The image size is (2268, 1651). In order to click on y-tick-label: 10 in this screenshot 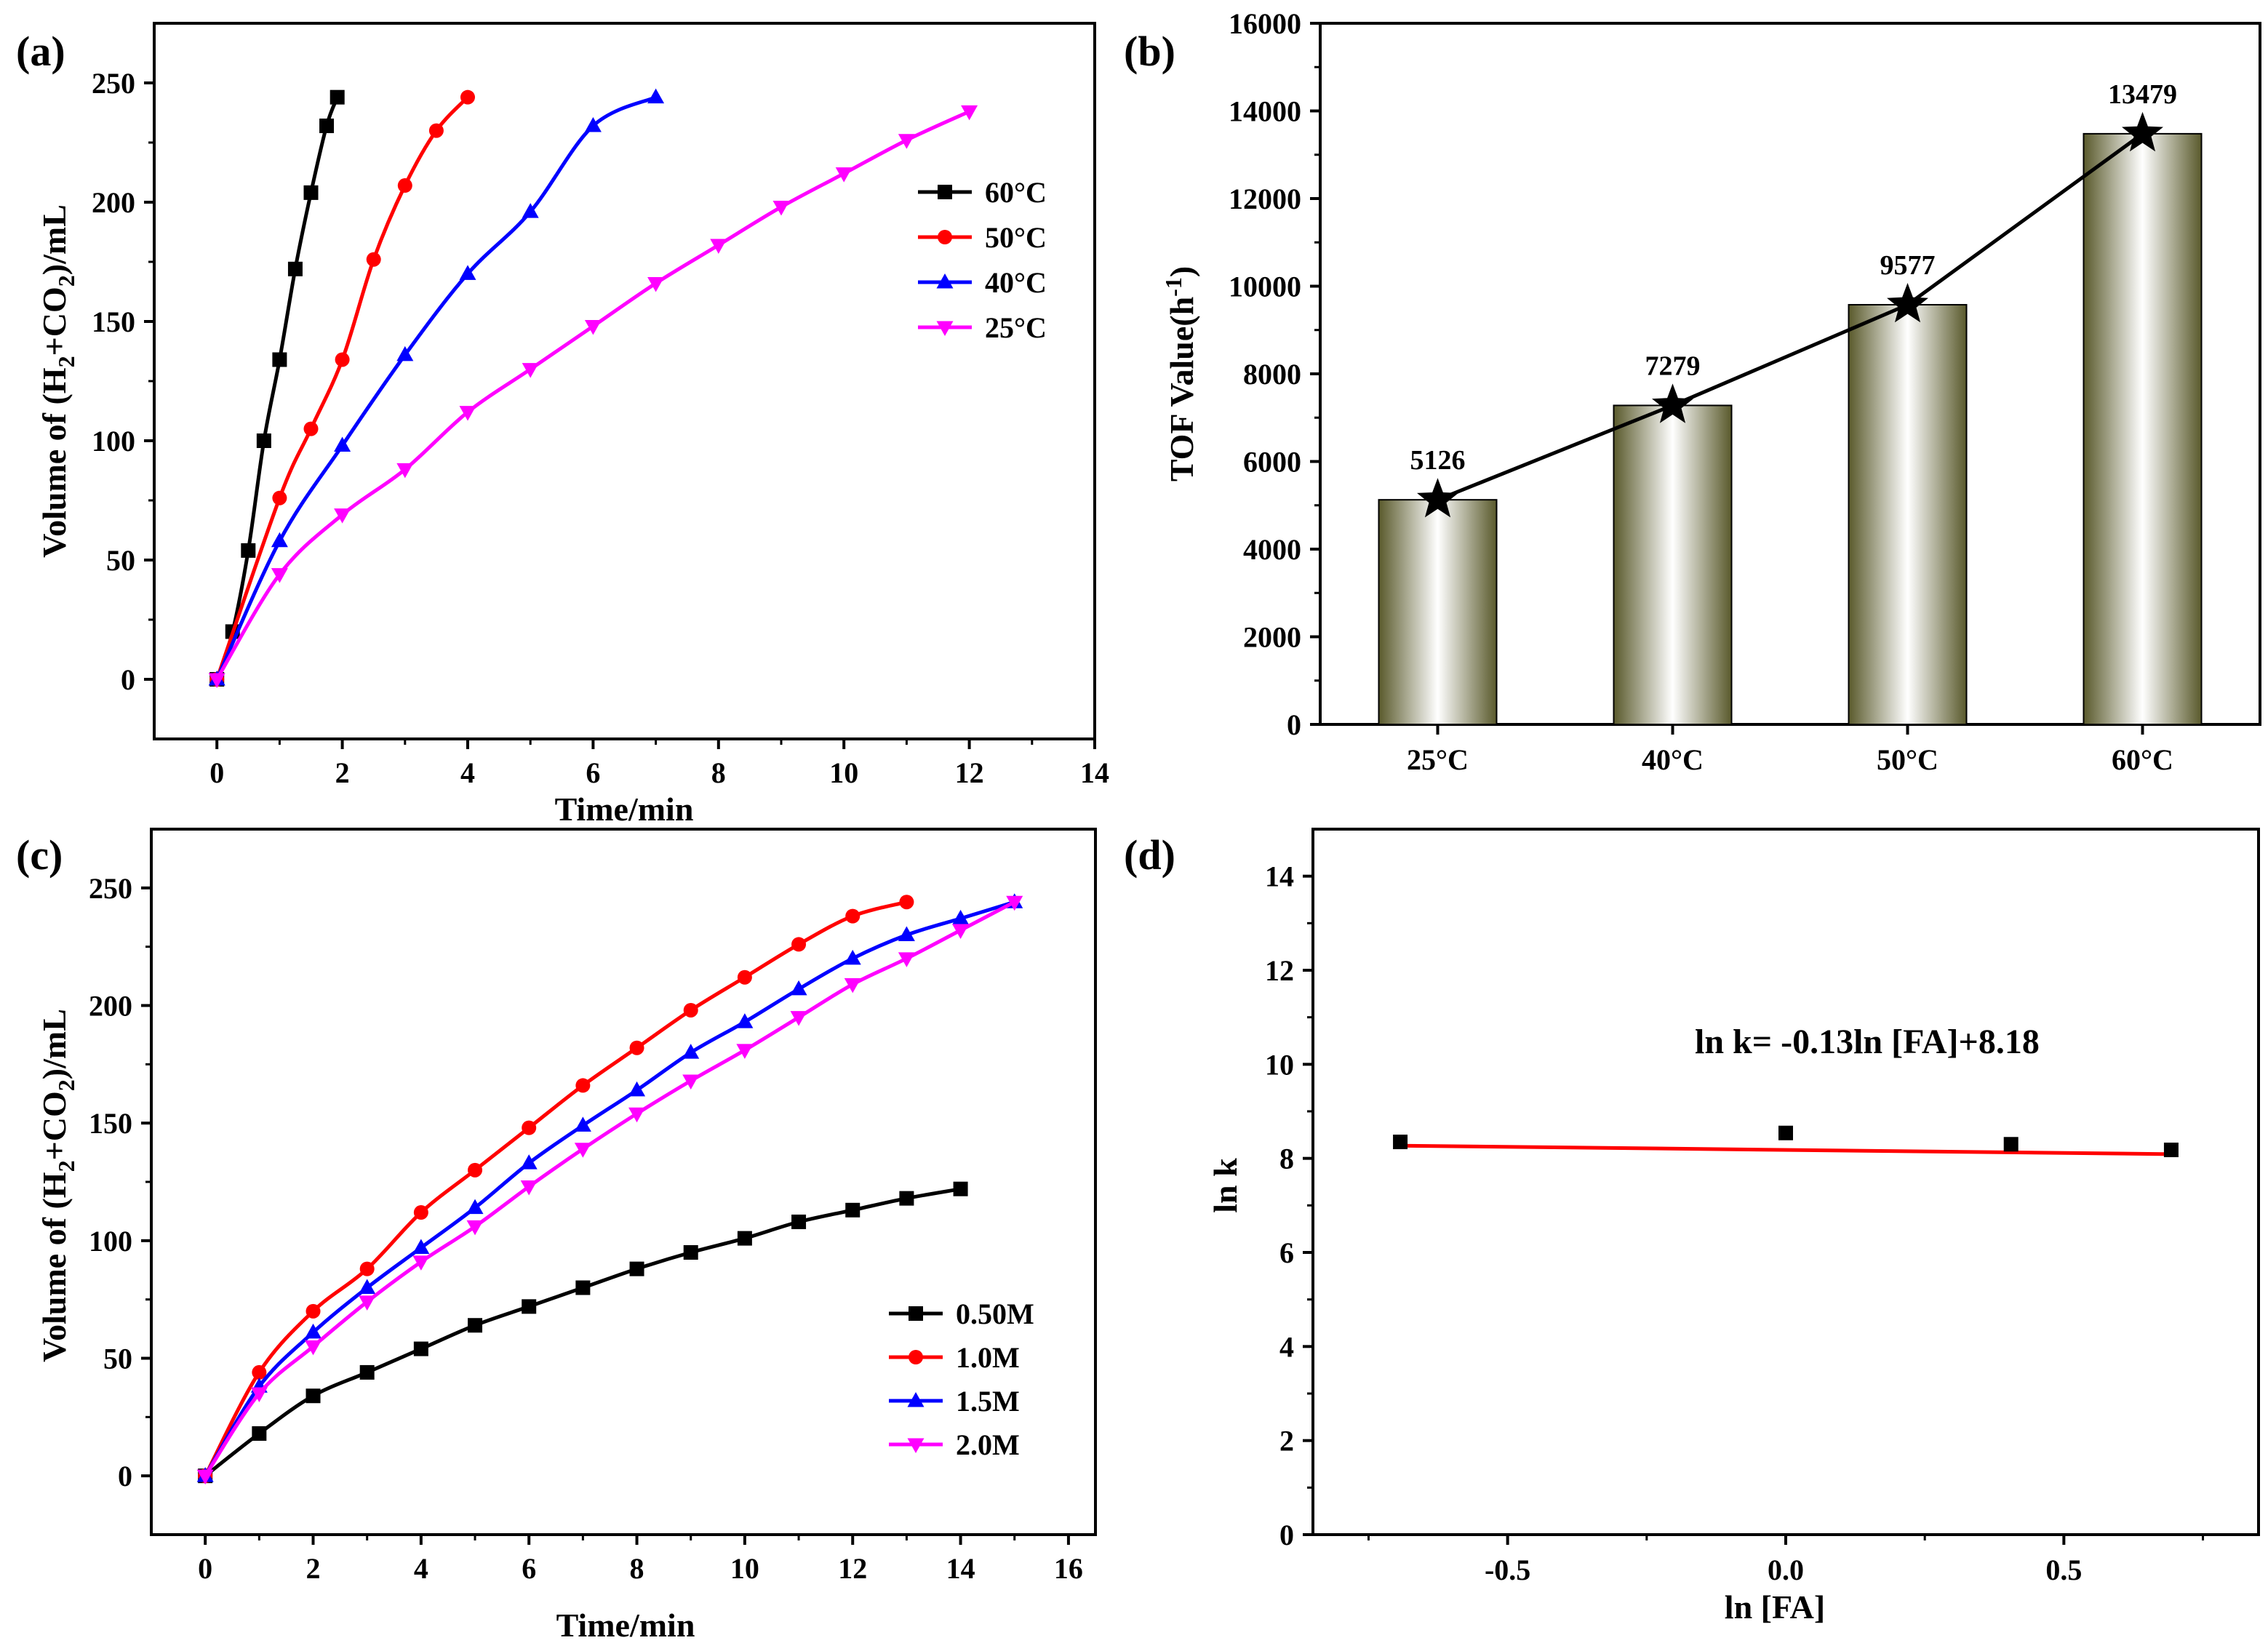, I will do `click(1279, 1064)`.